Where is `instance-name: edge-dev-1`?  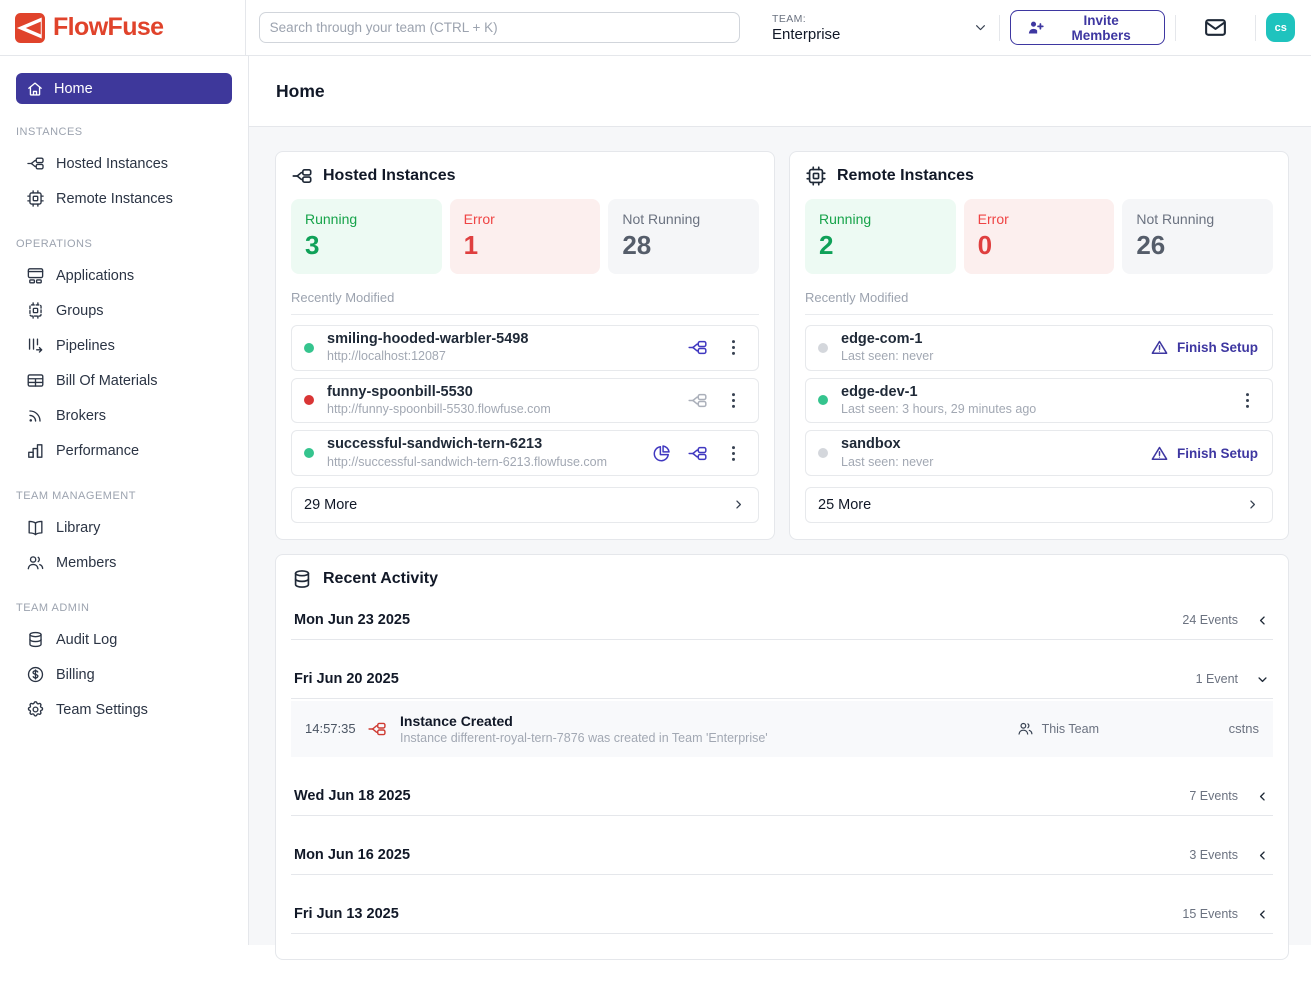
instance-name: edge-dev-1 is located at coordinates (879, 391).